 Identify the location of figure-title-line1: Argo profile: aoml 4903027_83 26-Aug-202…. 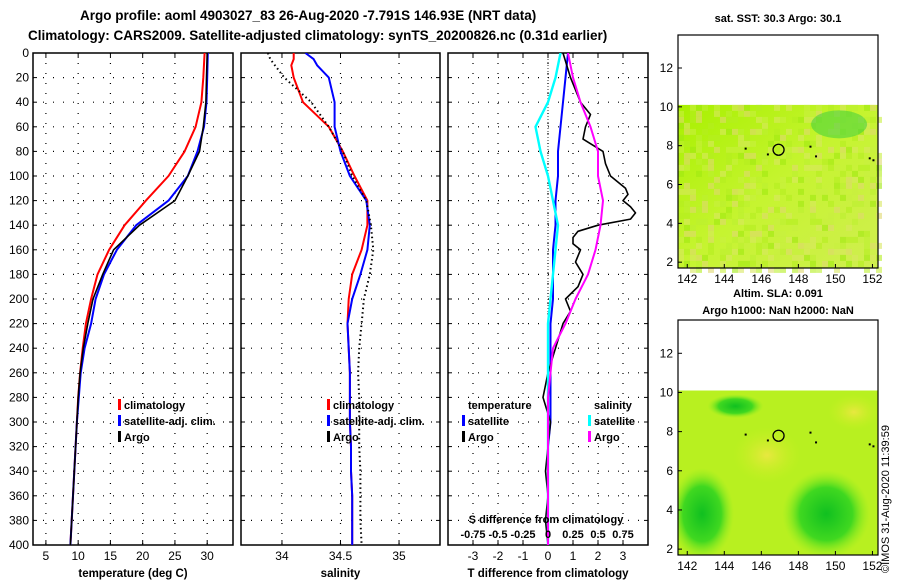
(308, 15).